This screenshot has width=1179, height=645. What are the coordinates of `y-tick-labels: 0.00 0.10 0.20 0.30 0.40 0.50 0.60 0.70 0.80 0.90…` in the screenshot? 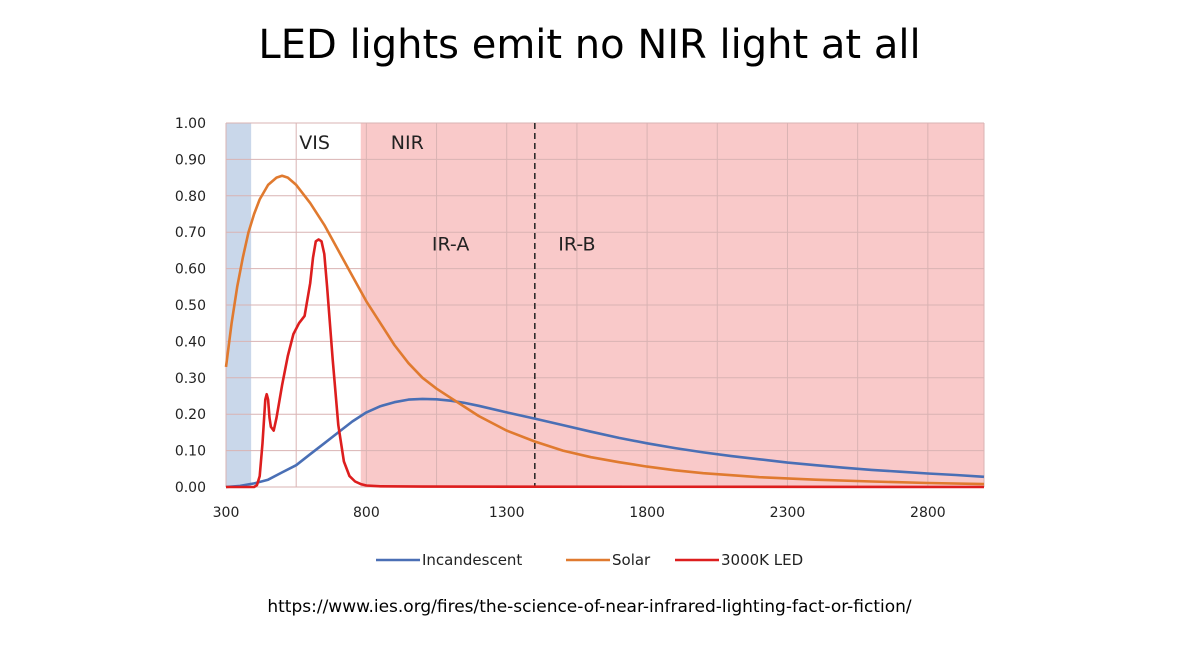 It's located at (190, 306).